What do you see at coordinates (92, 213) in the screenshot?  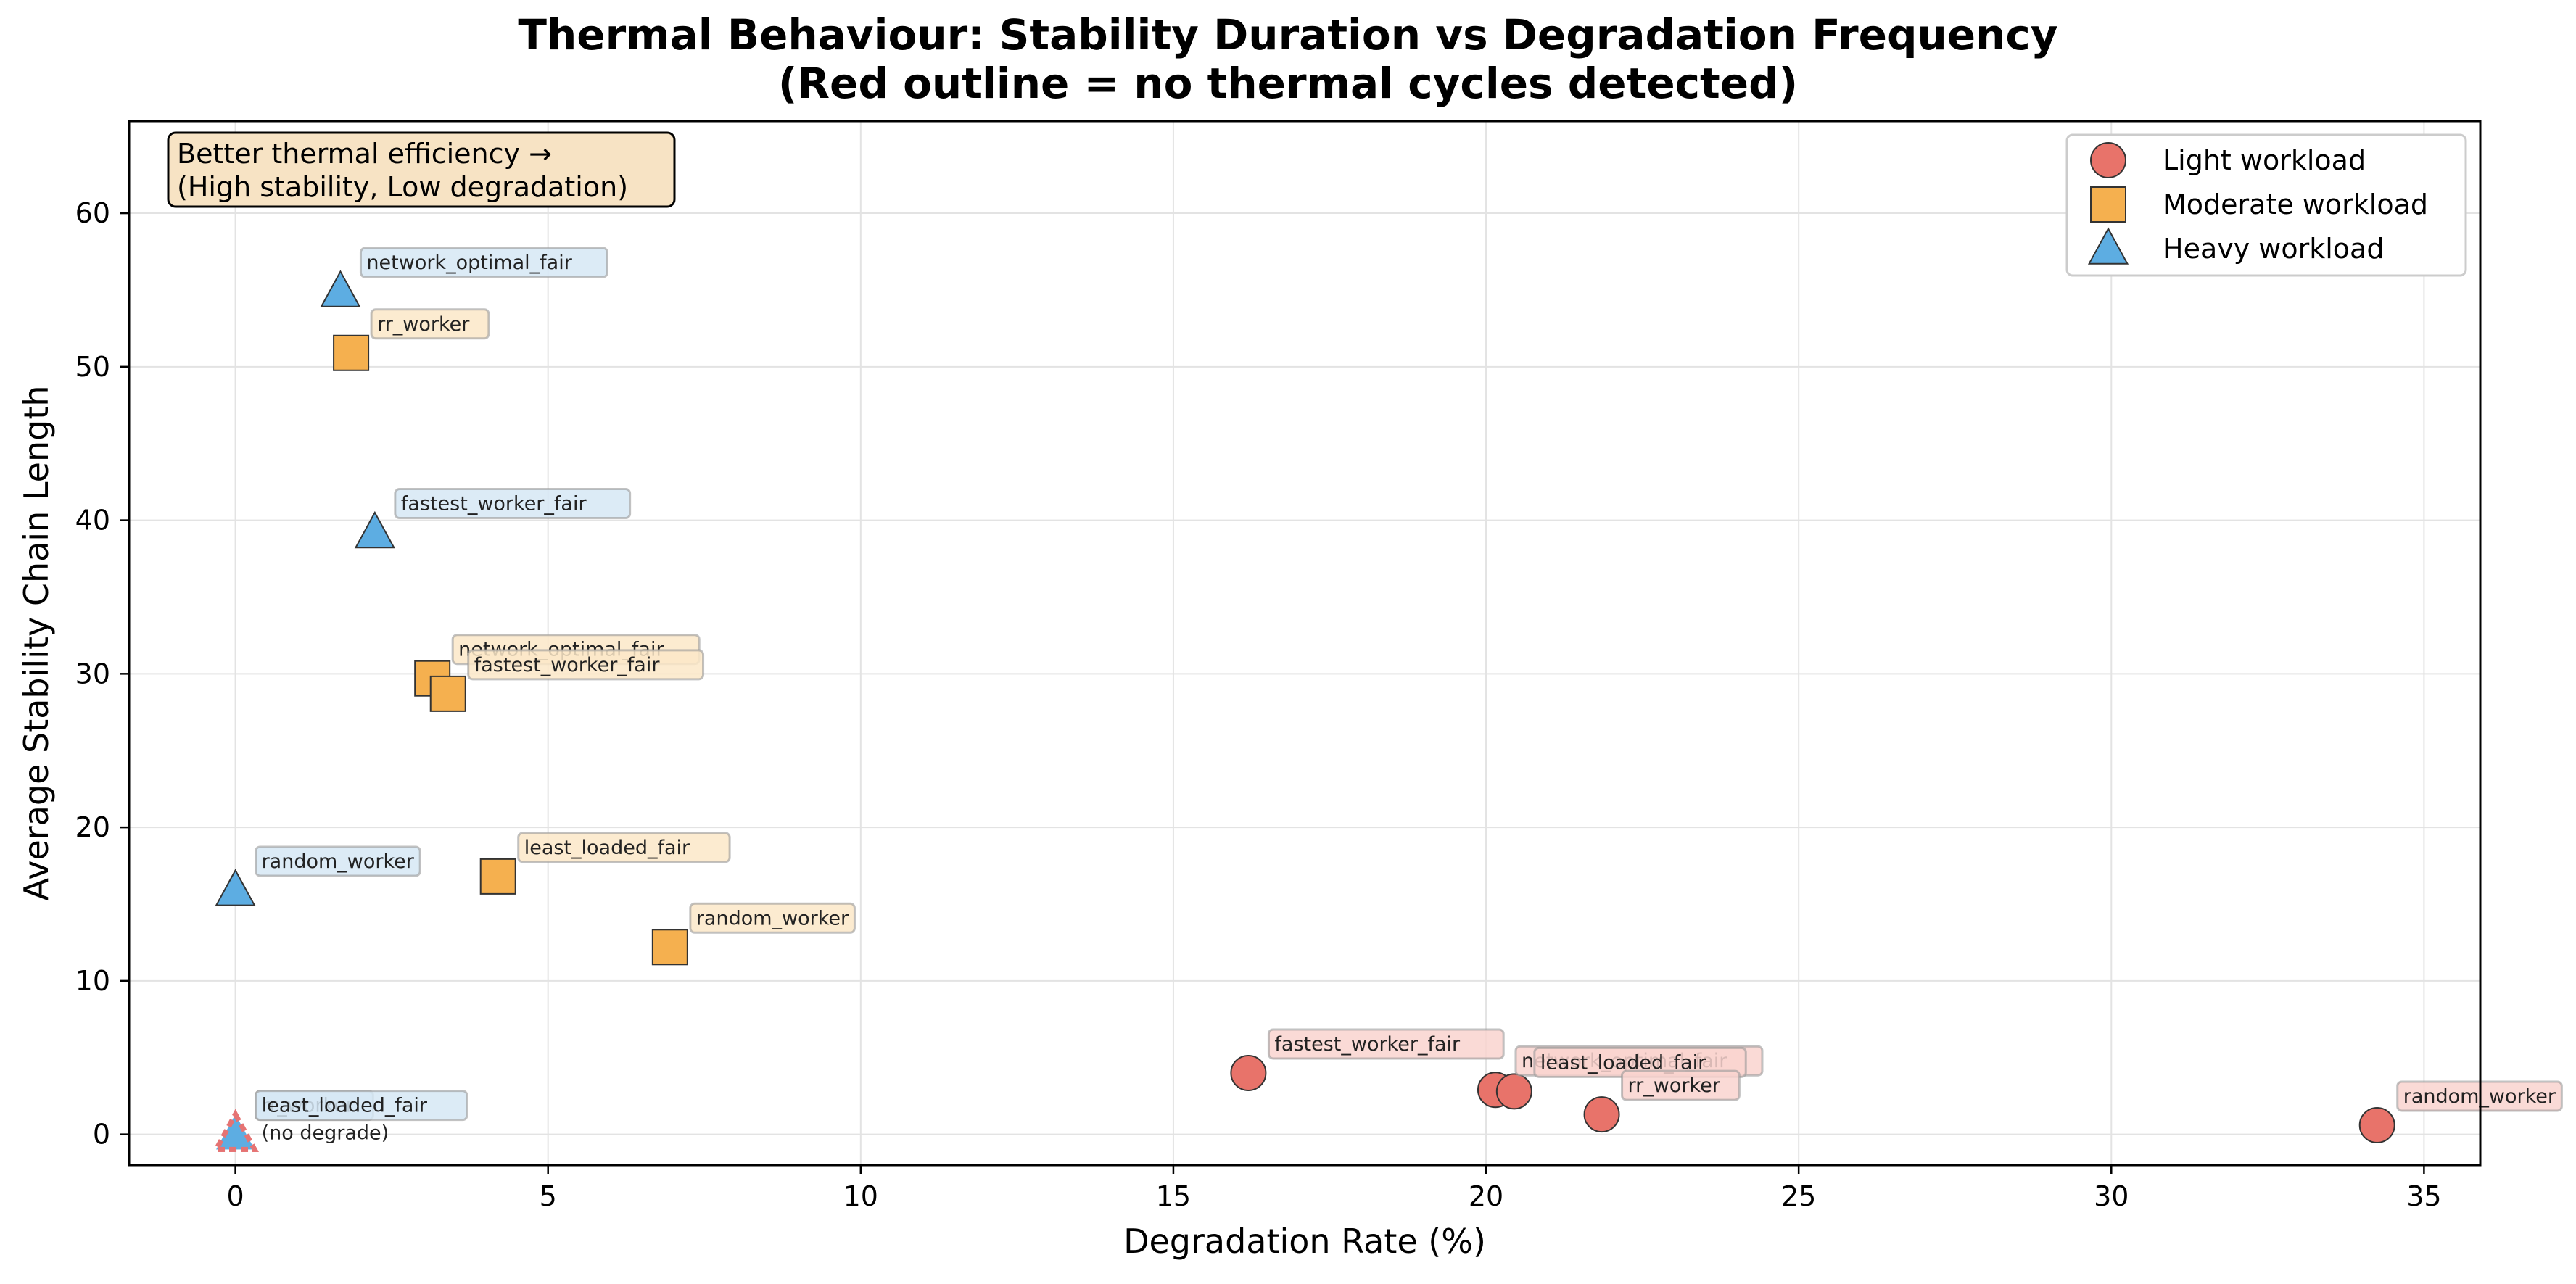 I see `y-tick-label: 60` at bounding box center [92, 213].